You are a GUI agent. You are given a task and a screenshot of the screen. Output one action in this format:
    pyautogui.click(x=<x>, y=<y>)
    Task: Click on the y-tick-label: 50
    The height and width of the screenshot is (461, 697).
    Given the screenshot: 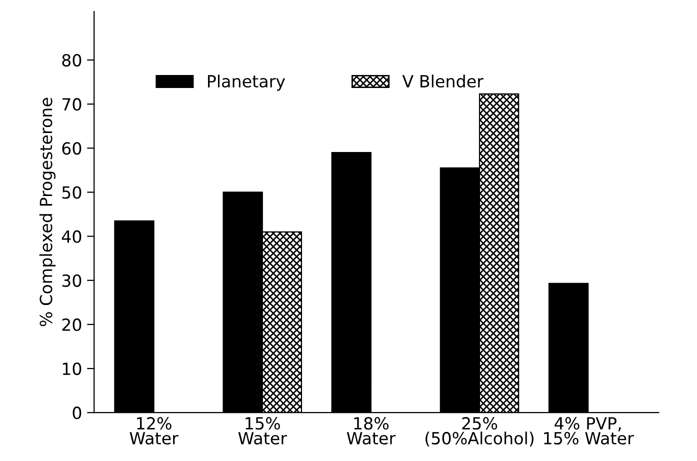 What is the action you would take?
    pyautogui.click(x=72, y=192)
    